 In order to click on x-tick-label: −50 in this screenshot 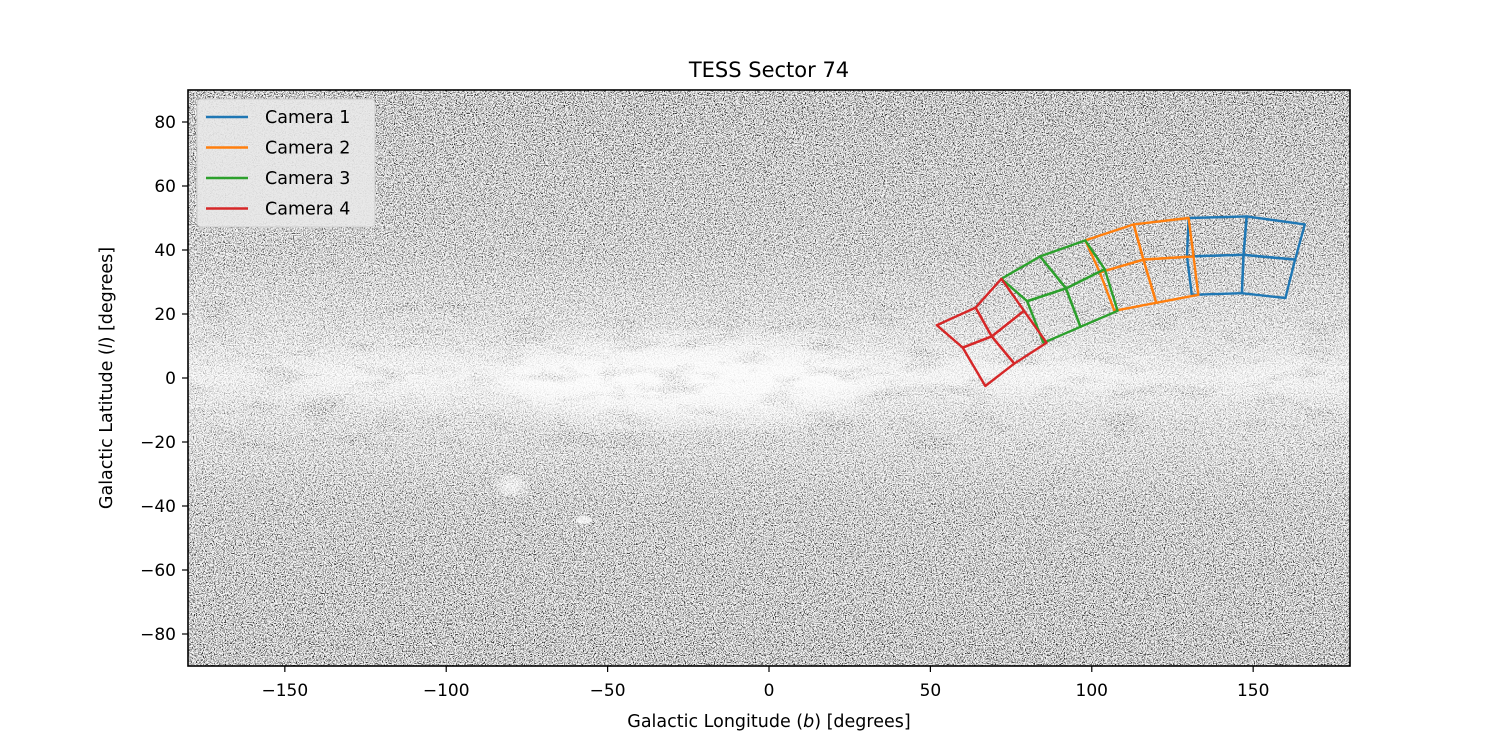, I will do `click(608, 691)`.